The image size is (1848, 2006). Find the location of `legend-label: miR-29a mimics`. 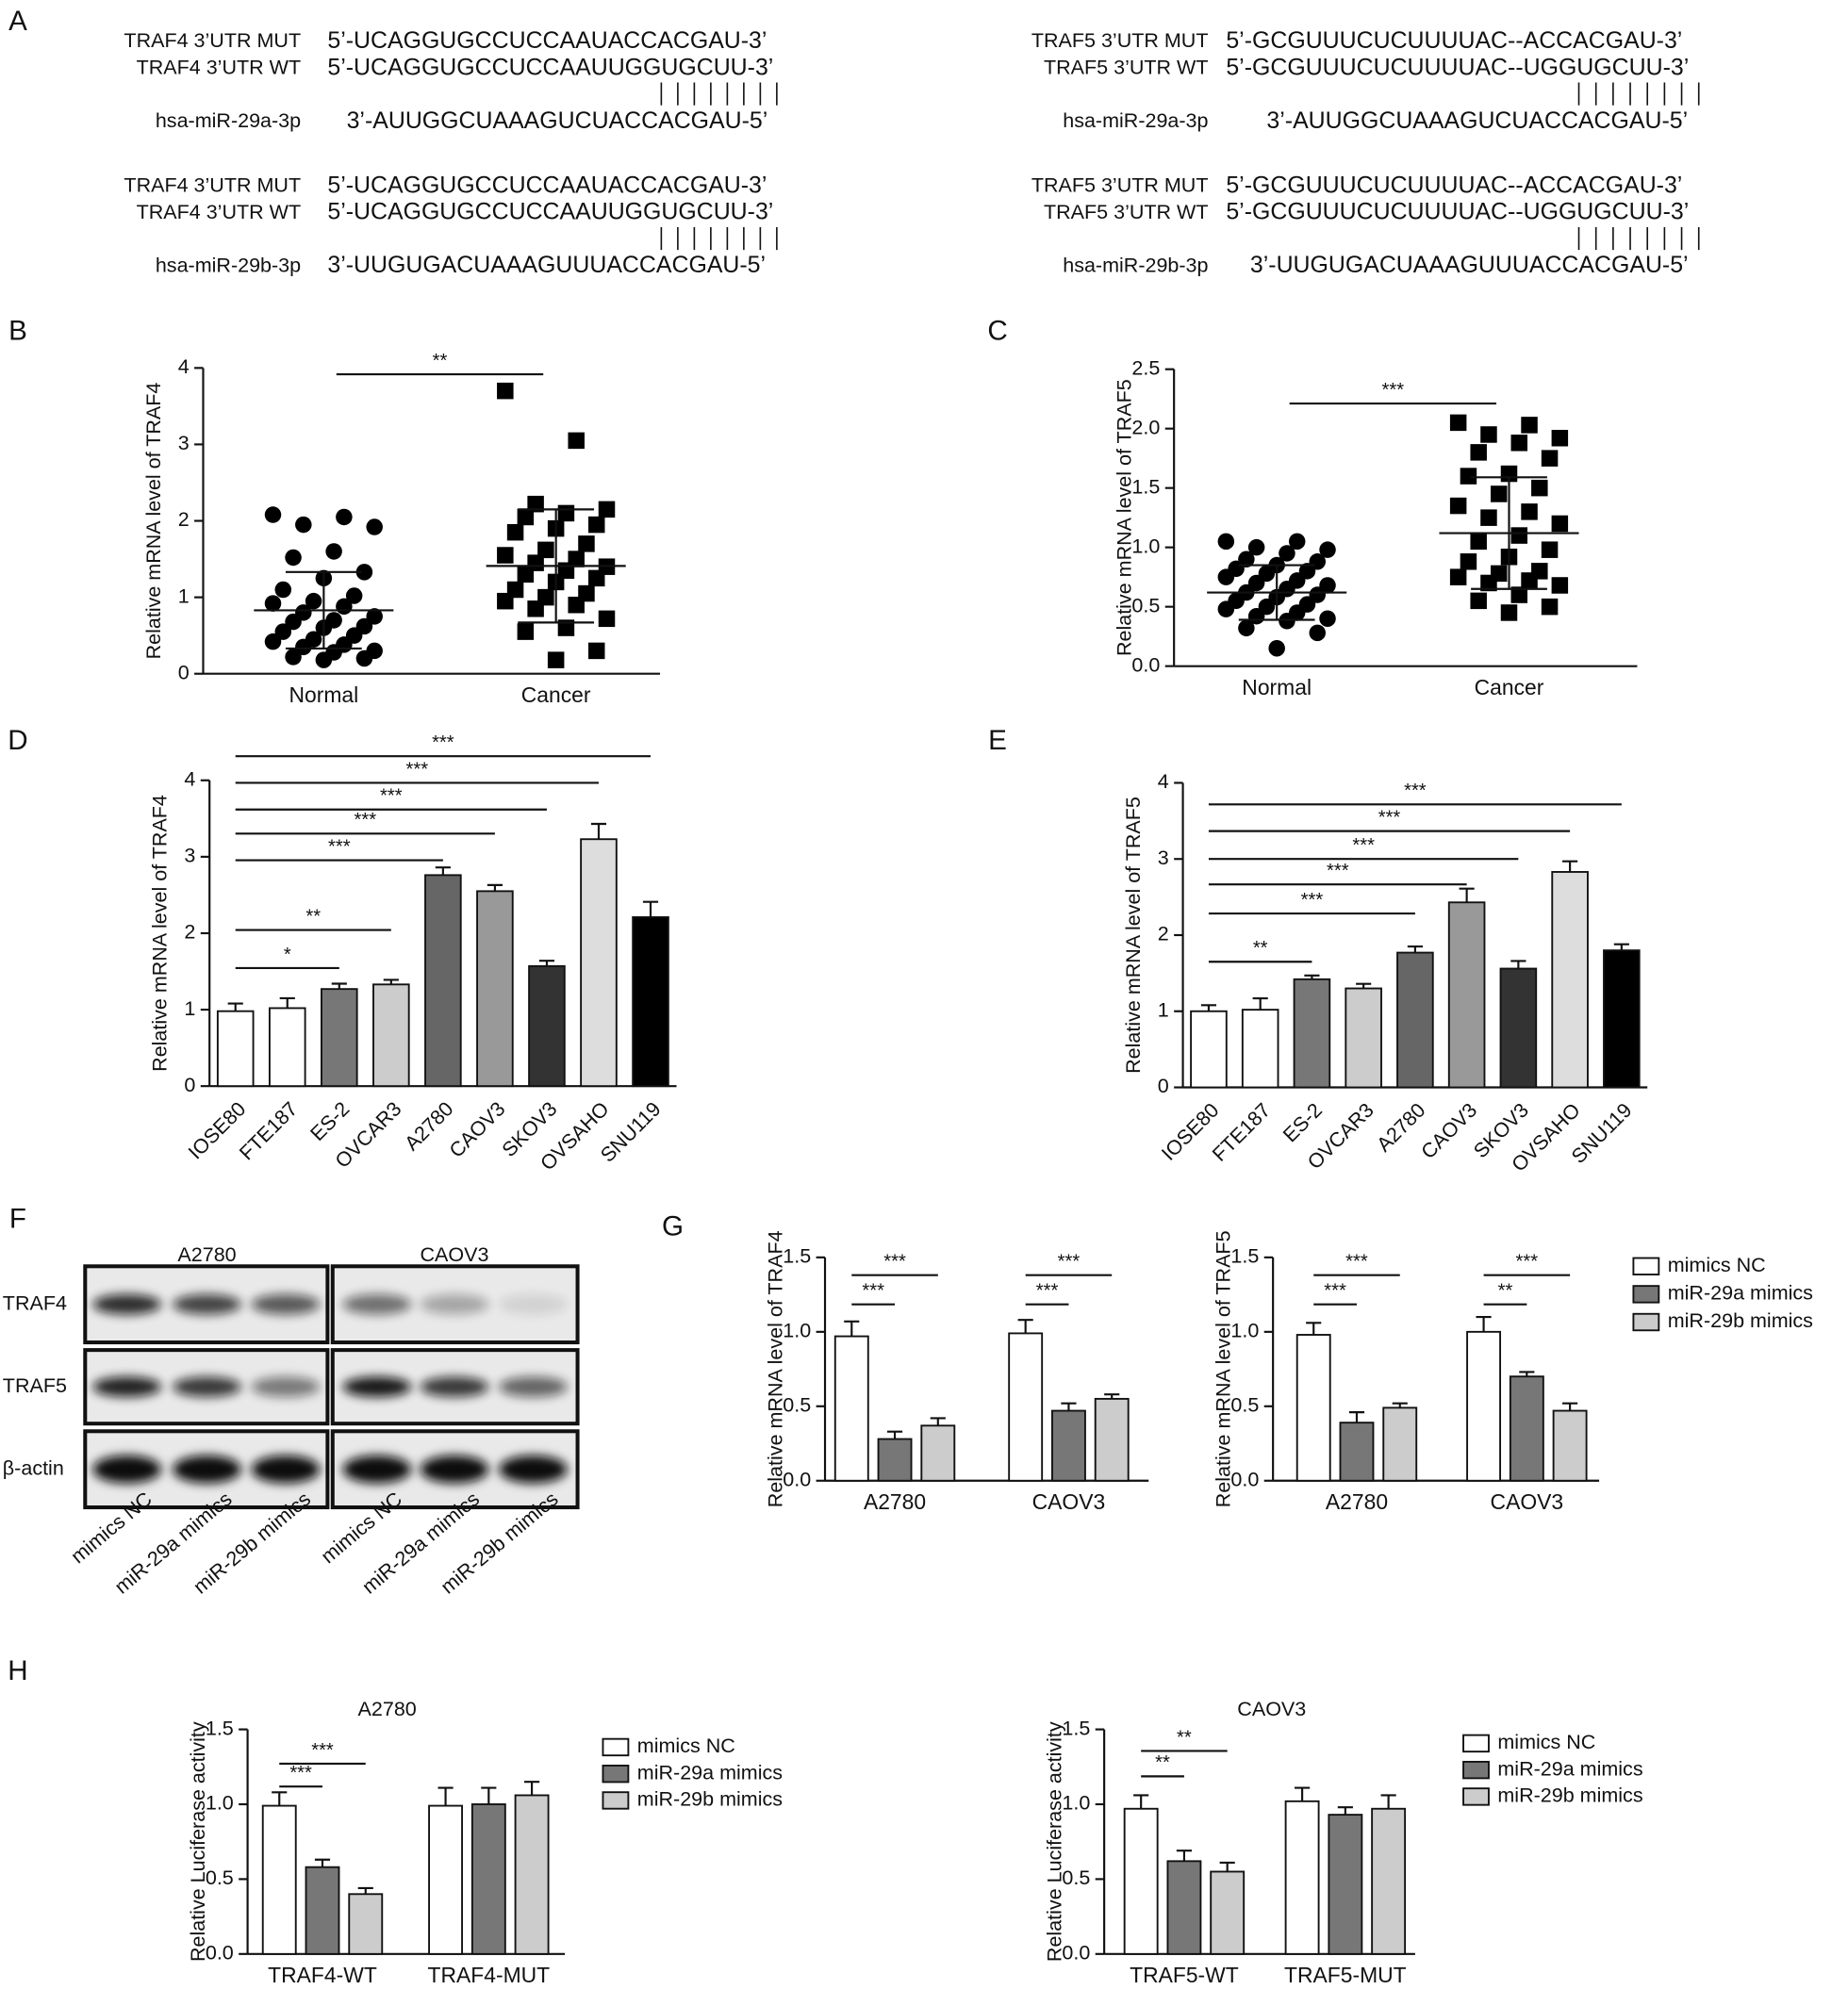

legend-label: miR-29a mimics is located at coordinates (1569, 1768).